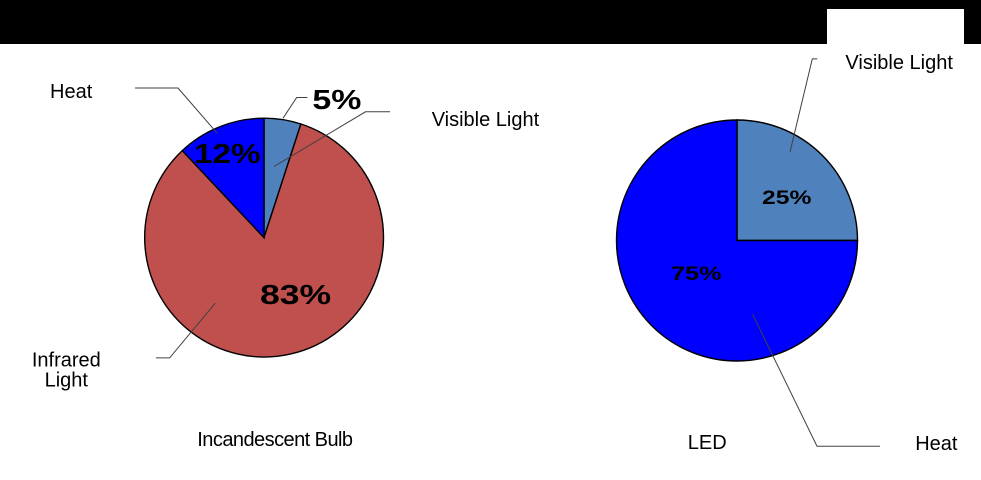 Image resolution: width=981 pixels, height=480 pixels. Describe the element at coordinates (275, 440) in the screenshot. I see `svg-text: Incandescent Bulb` at that location.